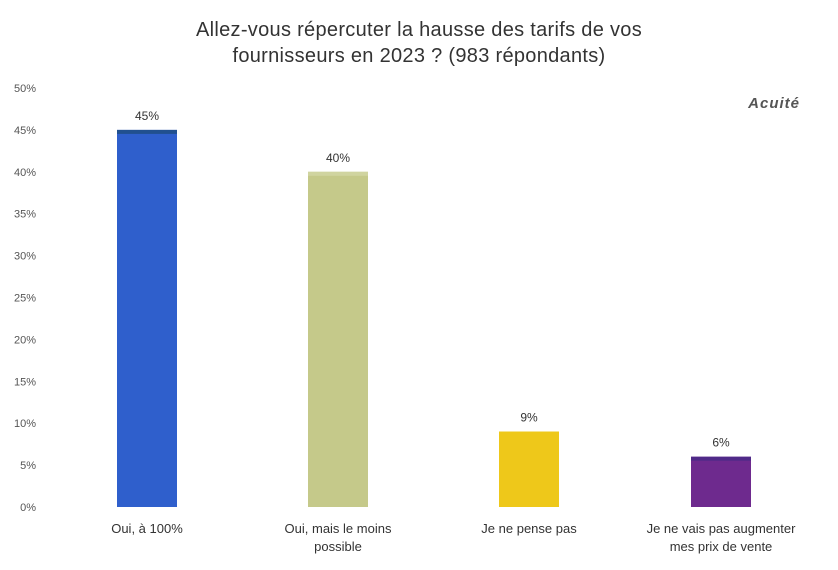 This screenshot has height=570, width=838. I want to click on data-label: 45%, so click(147, 116).